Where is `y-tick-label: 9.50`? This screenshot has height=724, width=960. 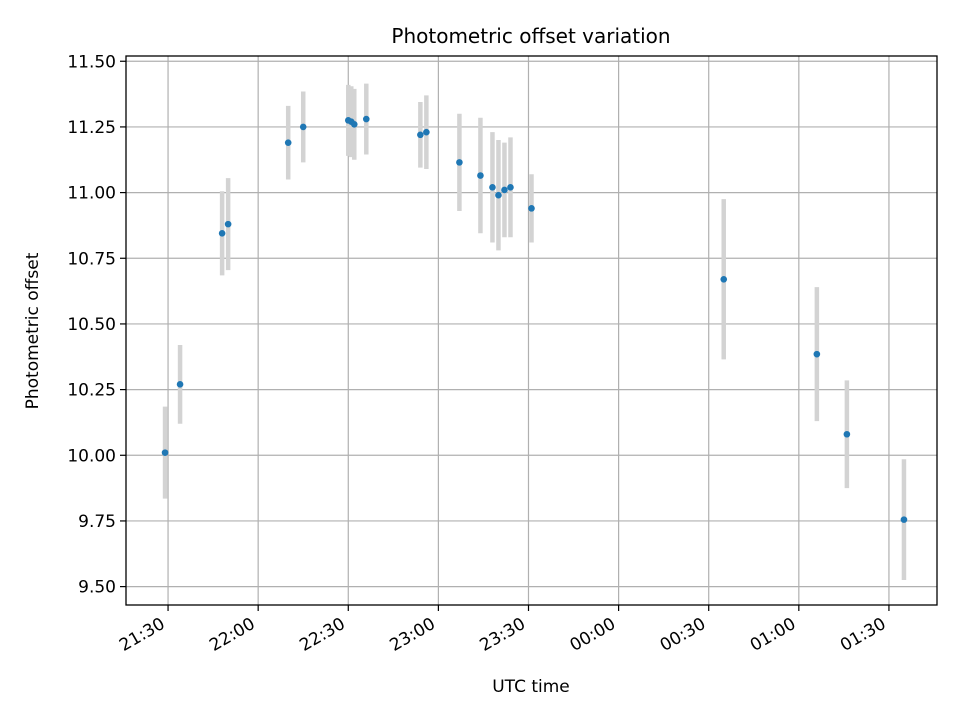 y-tick-label: 9.50 is located at coordinates (97, 588).